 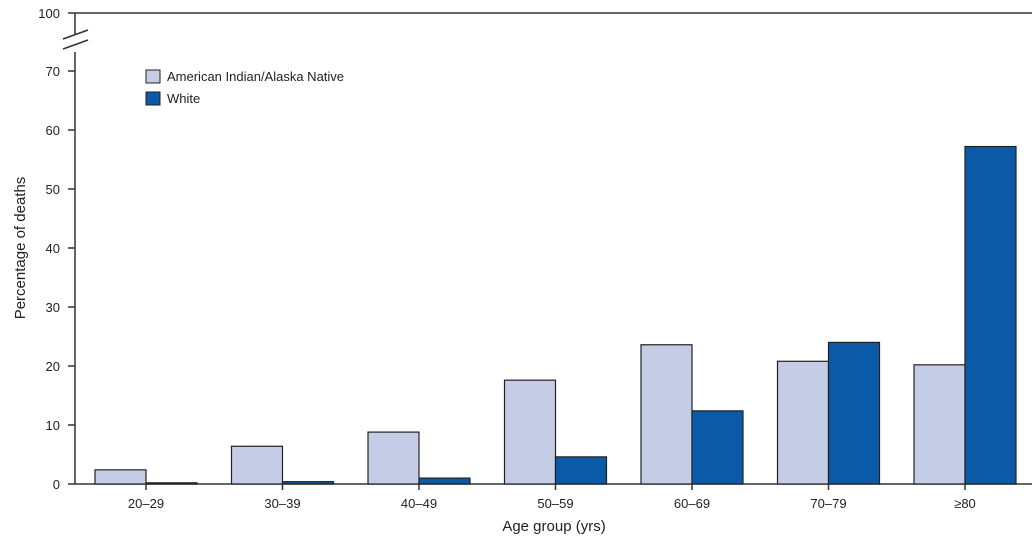 What do you see at coordinates (244, 87) in the screenshot?
I see `legend: American Indian/Alaska Native White` at bounding box center [244, 87].